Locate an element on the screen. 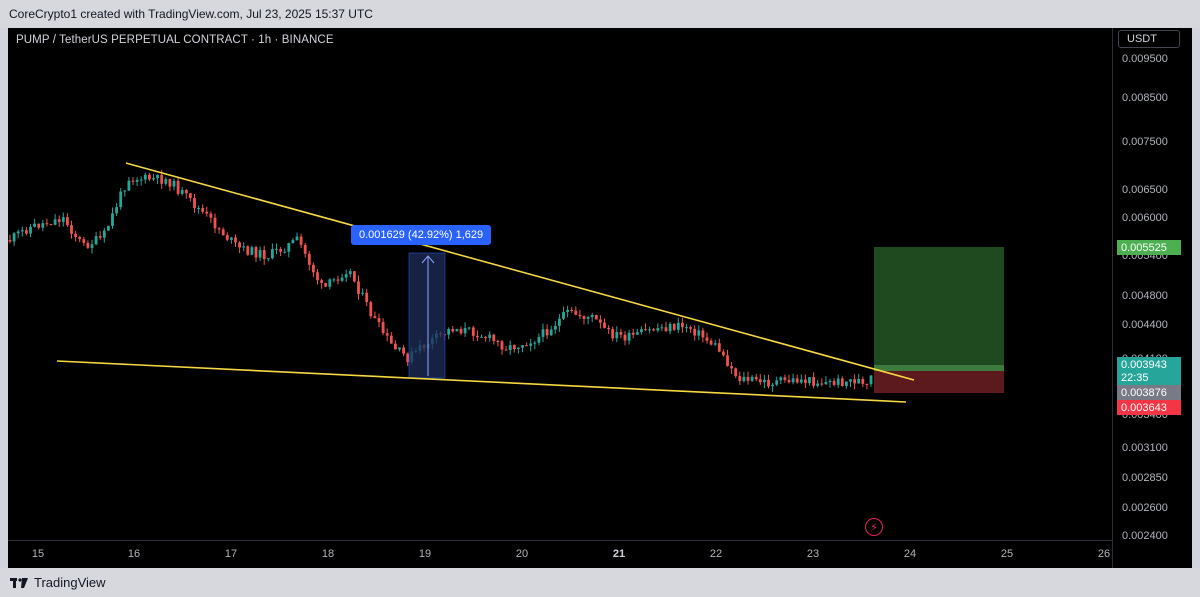 Image resolution: width=1200 pixels, height=597 pixels. measure-box is located at coordinates (427, 315).